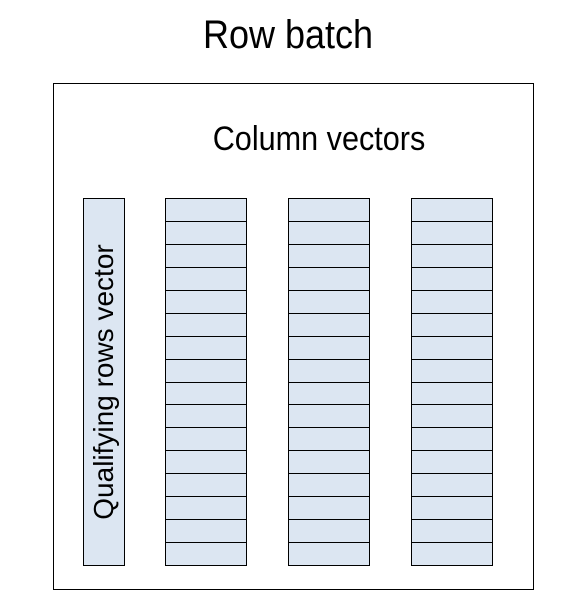 The width and height of the screenshot is (576, 597). I want to click on diagram-title: Row batch, so click(288, 35).